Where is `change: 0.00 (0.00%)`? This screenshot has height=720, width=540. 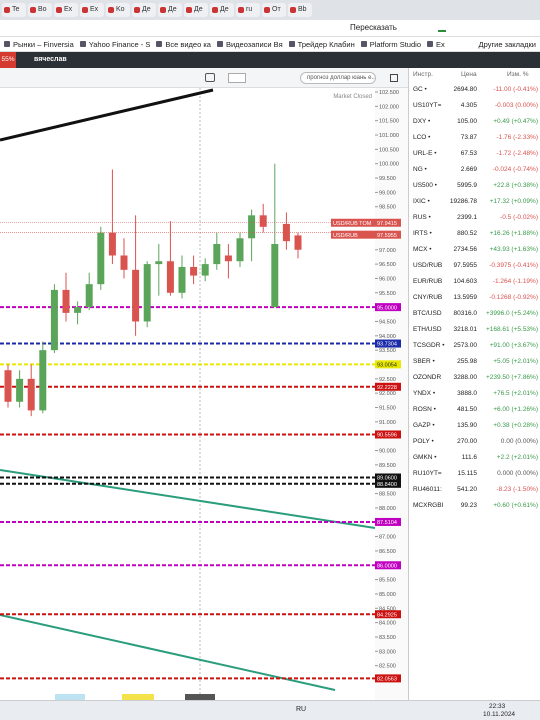 change: 0.00 (0.00%) is located at coordinates (519, 441).